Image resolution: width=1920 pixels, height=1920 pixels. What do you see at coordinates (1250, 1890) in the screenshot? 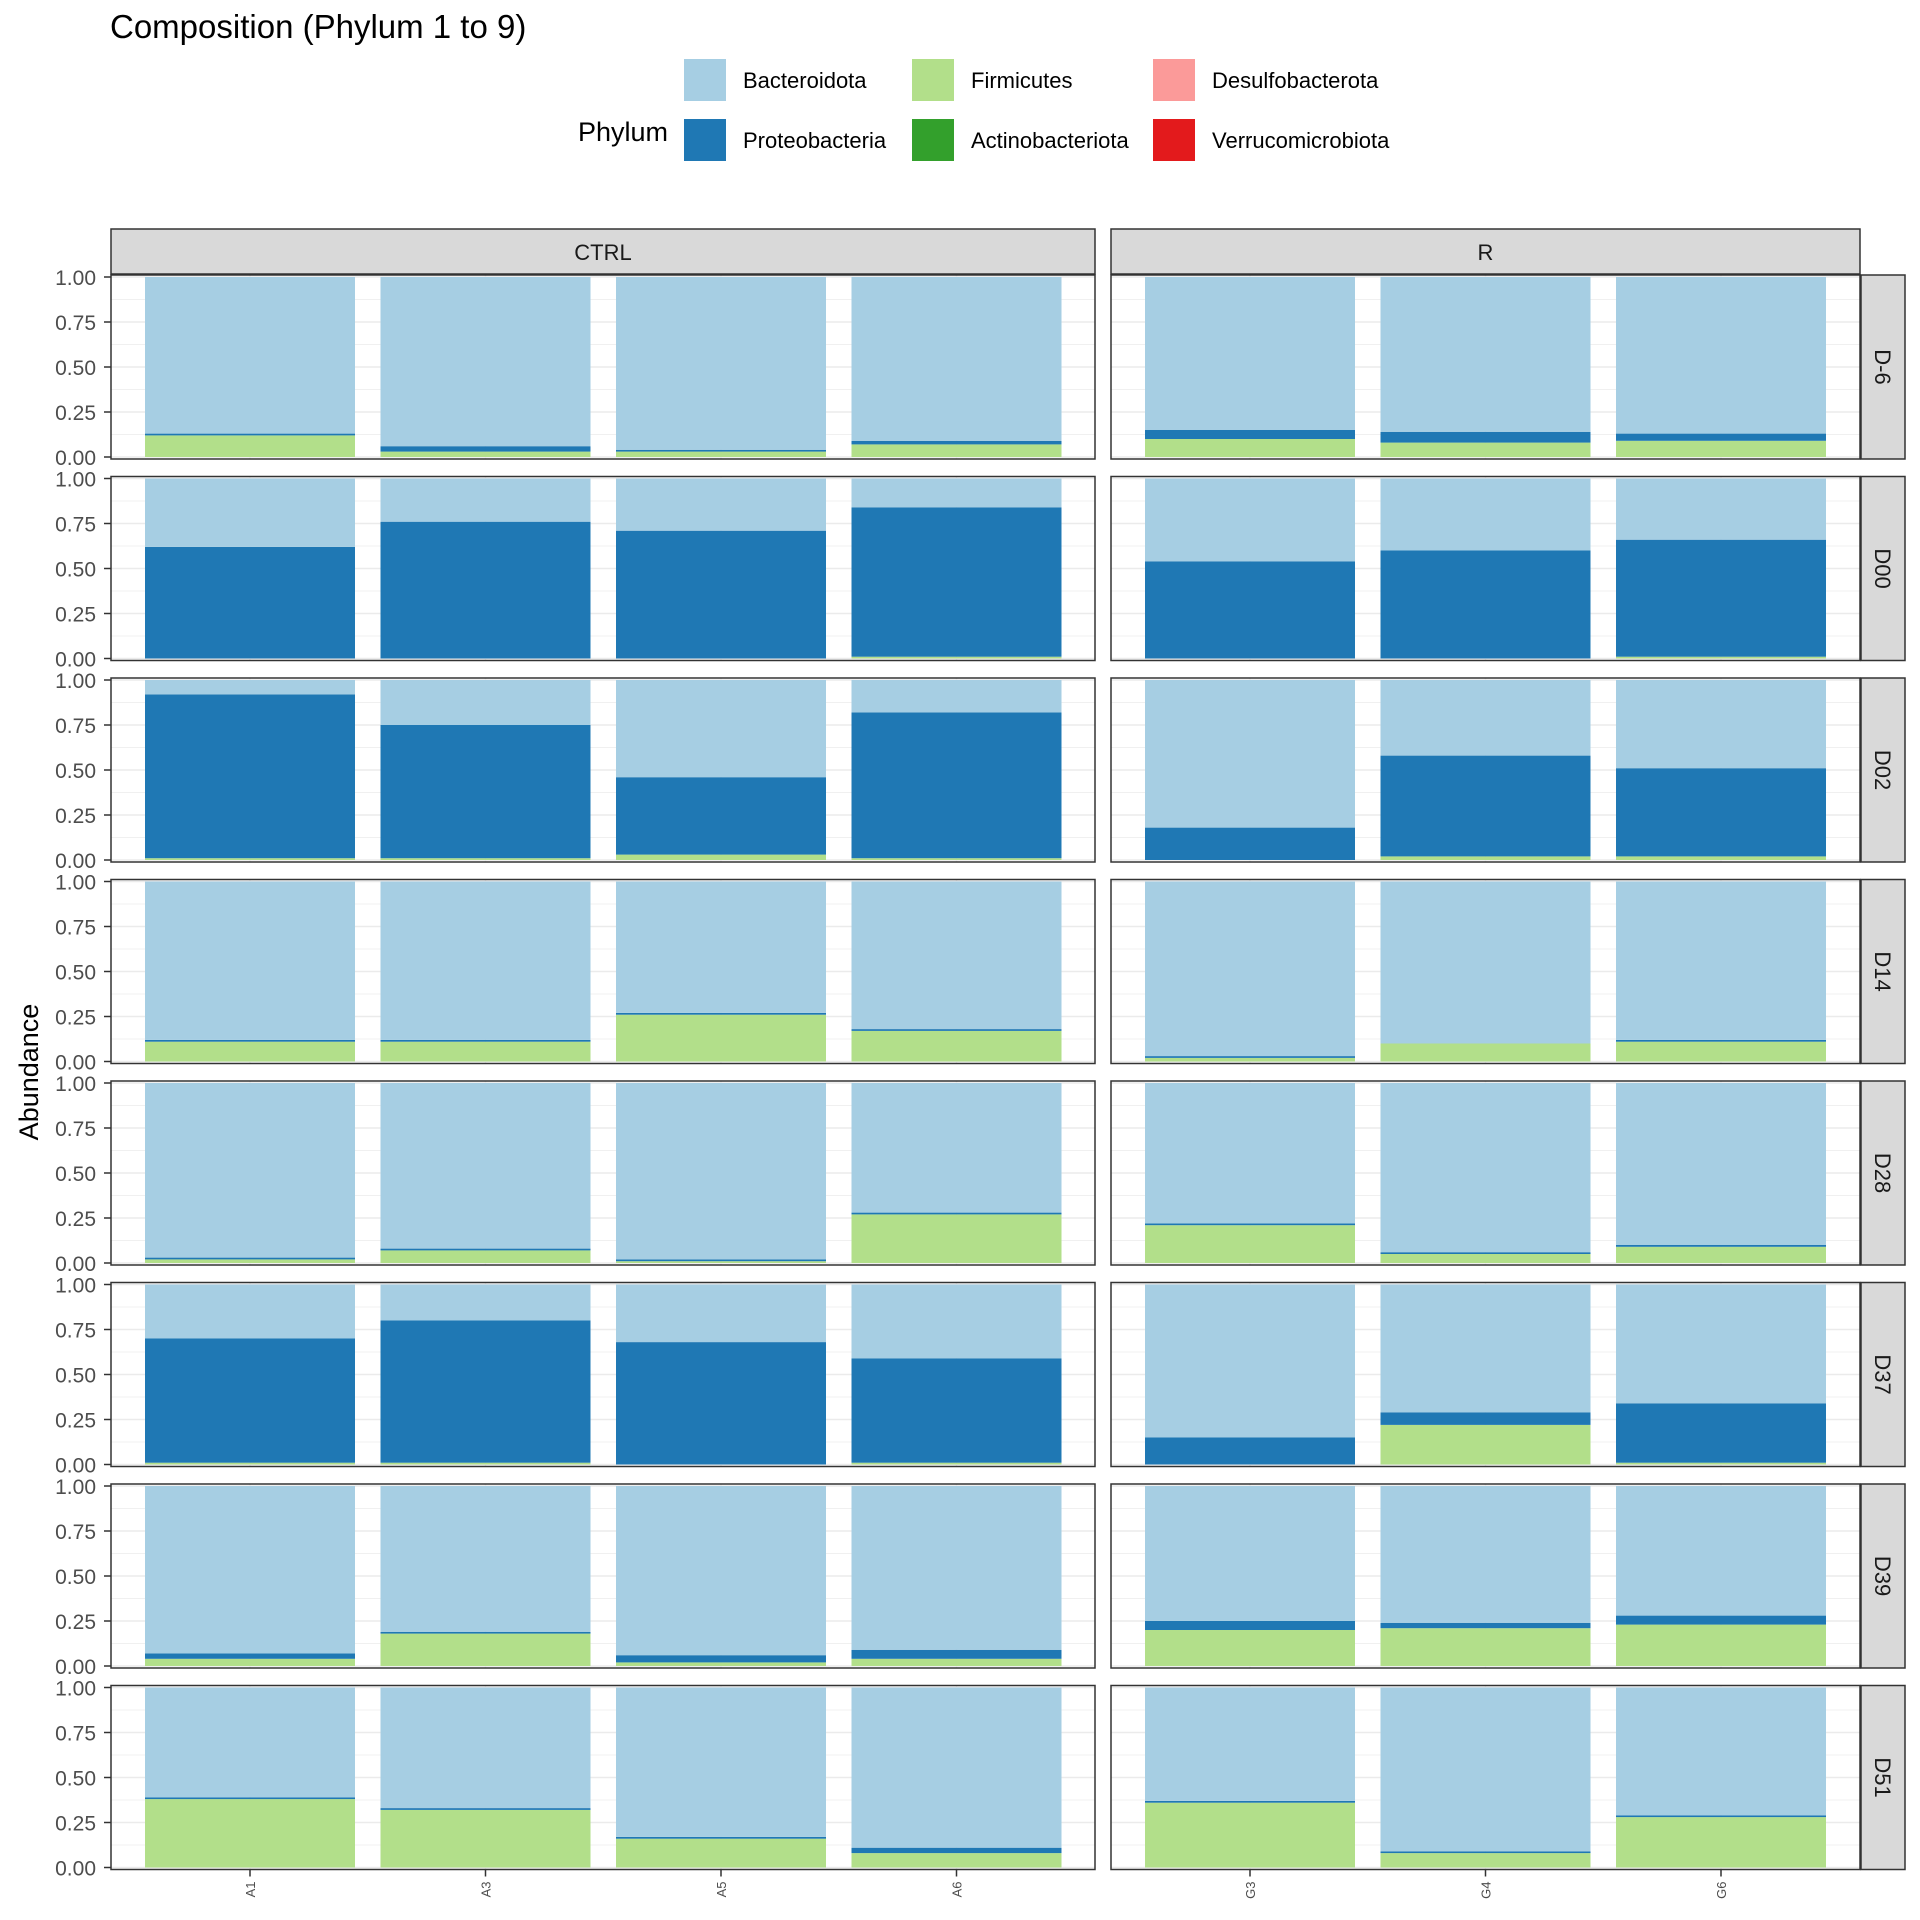
I see `x-tick-label: G3` at bounding box center [1250, 1890].